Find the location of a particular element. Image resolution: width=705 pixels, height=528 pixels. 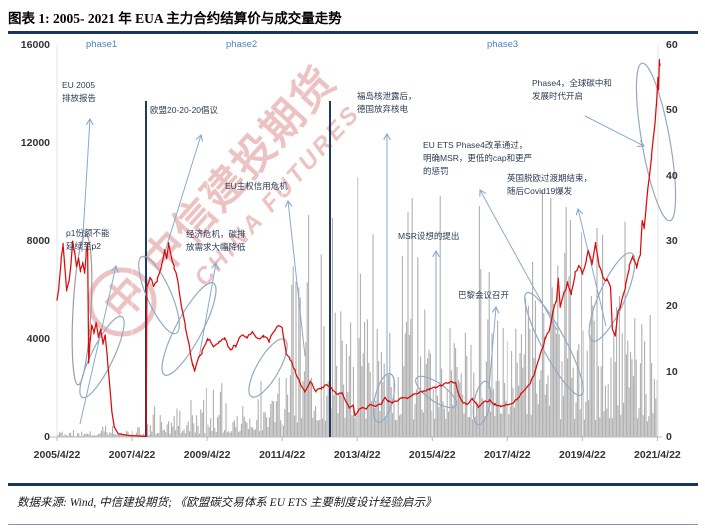

x-axis-label: 2019/4/22 is located at coordinates (582, 455).